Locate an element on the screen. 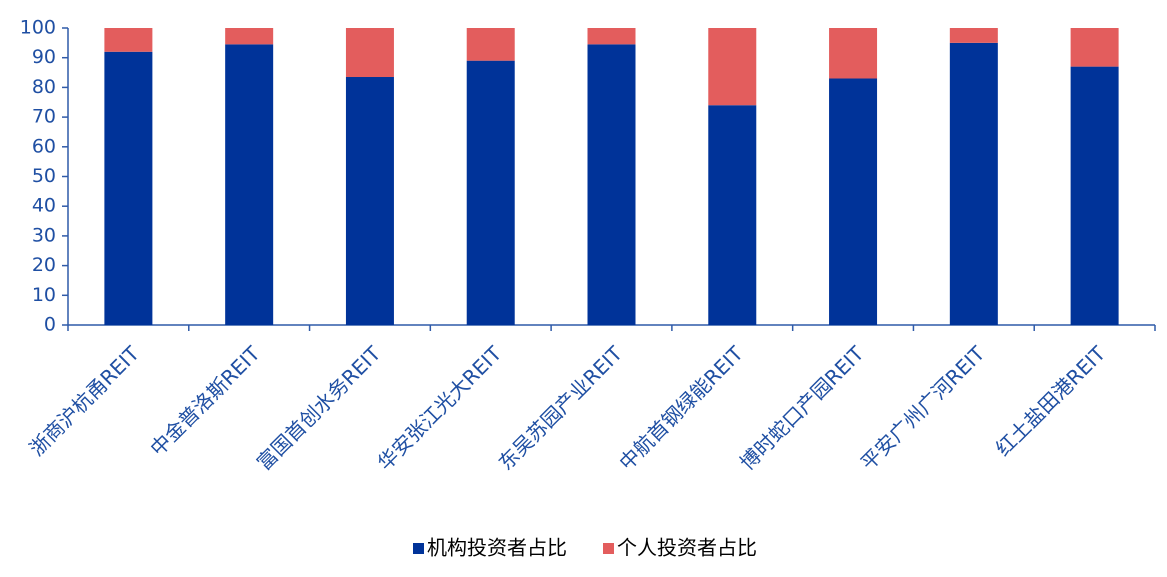 The width and height of the screenshot is (1167, 577). x-tick-label: 富国首创水务REIT is located at coordinates (319, 408).